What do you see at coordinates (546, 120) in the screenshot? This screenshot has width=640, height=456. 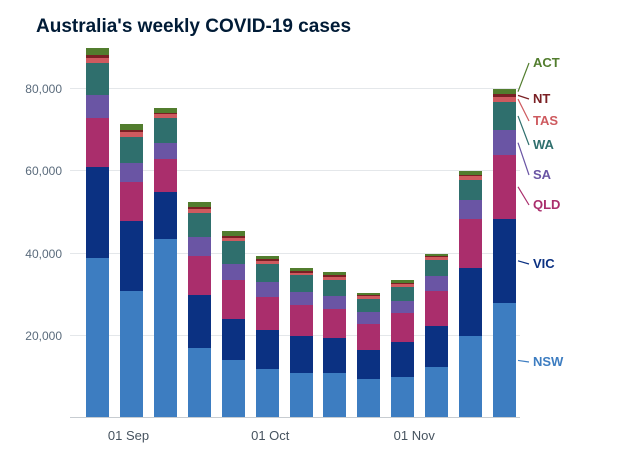 I see `legend-label-tas: TAS` at bounding box center [546, 120].